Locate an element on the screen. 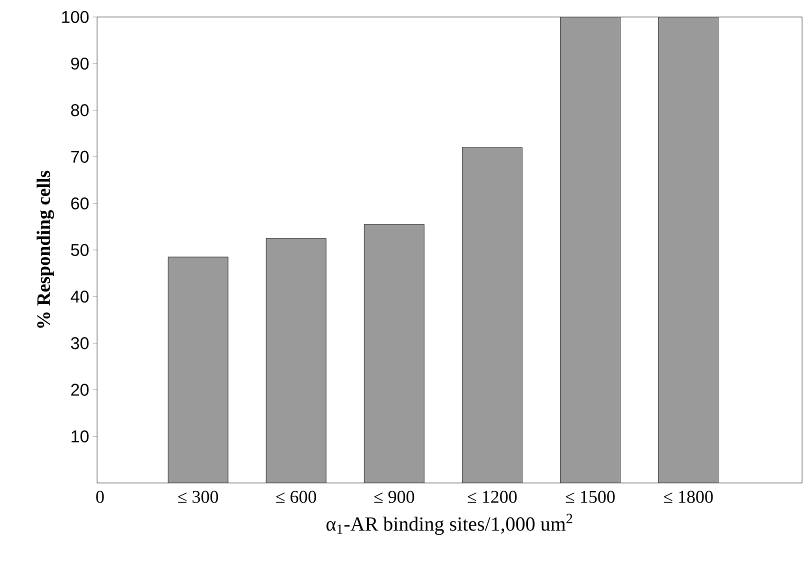  y-tick-label: 20 is located at coordinates (80, 390).